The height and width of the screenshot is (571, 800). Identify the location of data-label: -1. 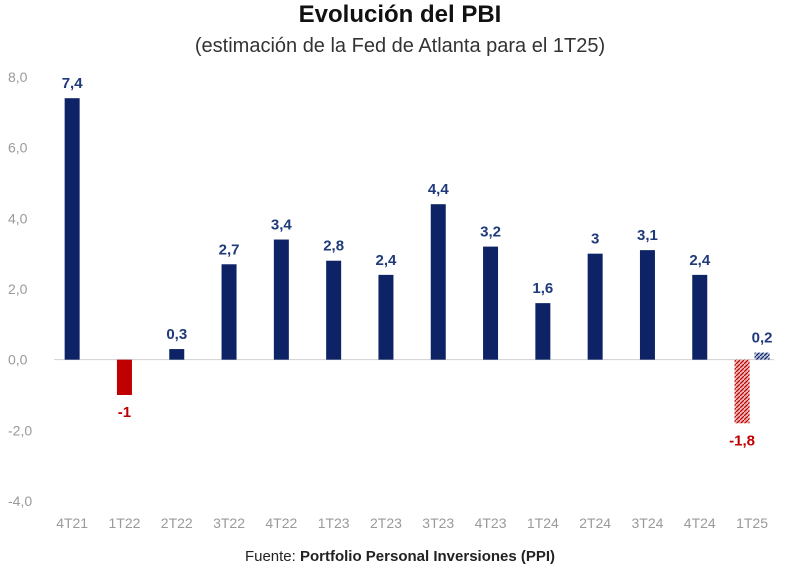
(124, 412).